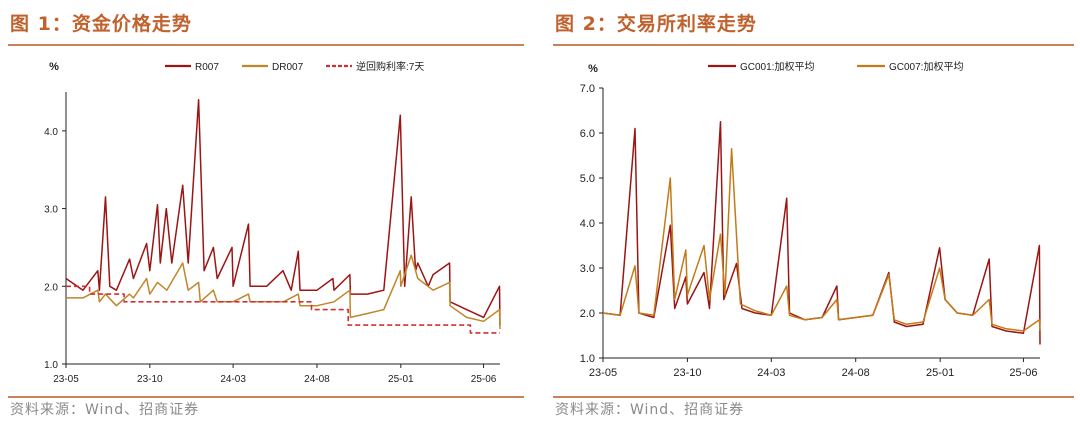 This screenshot has height=447, width=1080. What do you see at coordinates (288, 67) in the screenshot?
I see `legend-label: DR007` at bounding box center [288, 67].